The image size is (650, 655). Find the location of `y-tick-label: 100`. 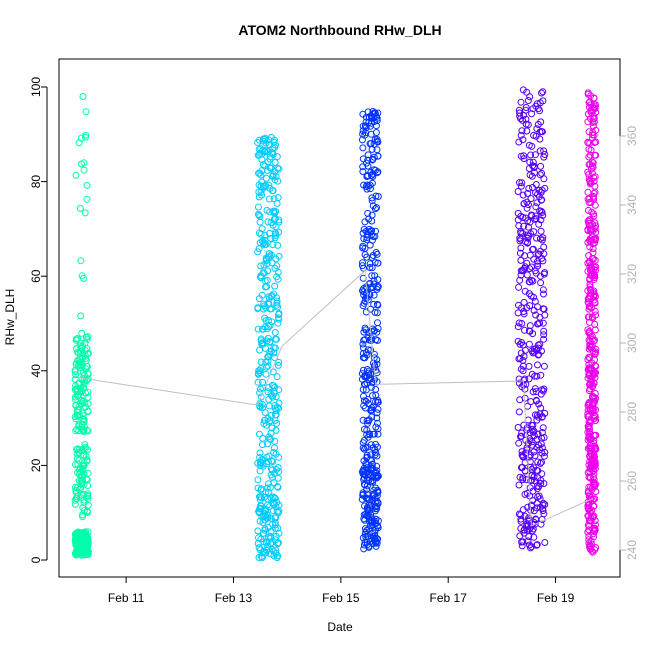

y-tick-label: 100 is located at coordinates (36, 87).